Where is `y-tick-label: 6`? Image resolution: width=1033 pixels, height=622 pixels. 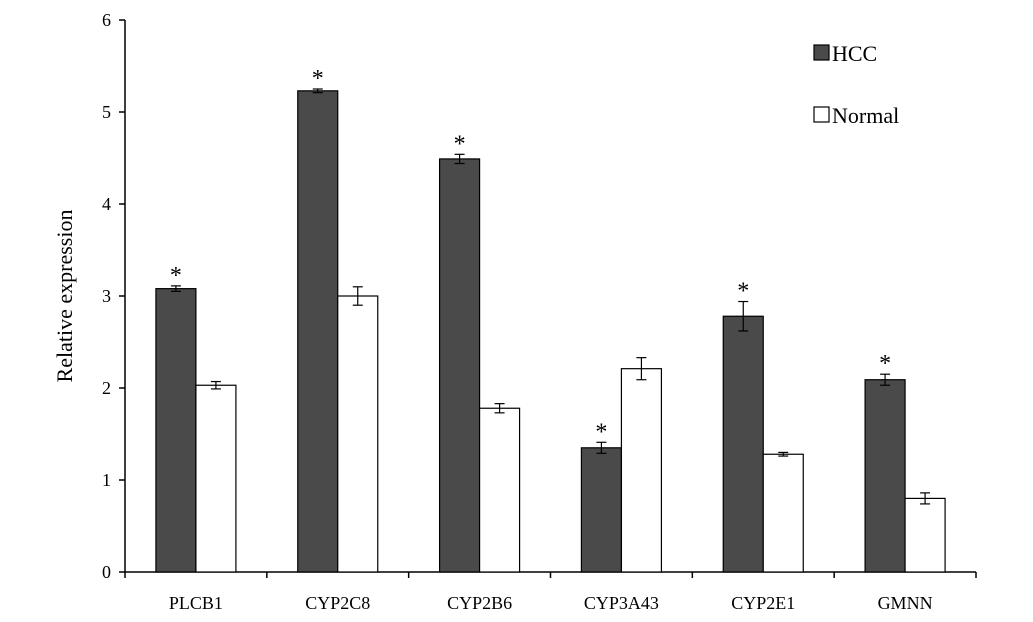 y-tick-label: 6 is located at coordinates (106, 20).